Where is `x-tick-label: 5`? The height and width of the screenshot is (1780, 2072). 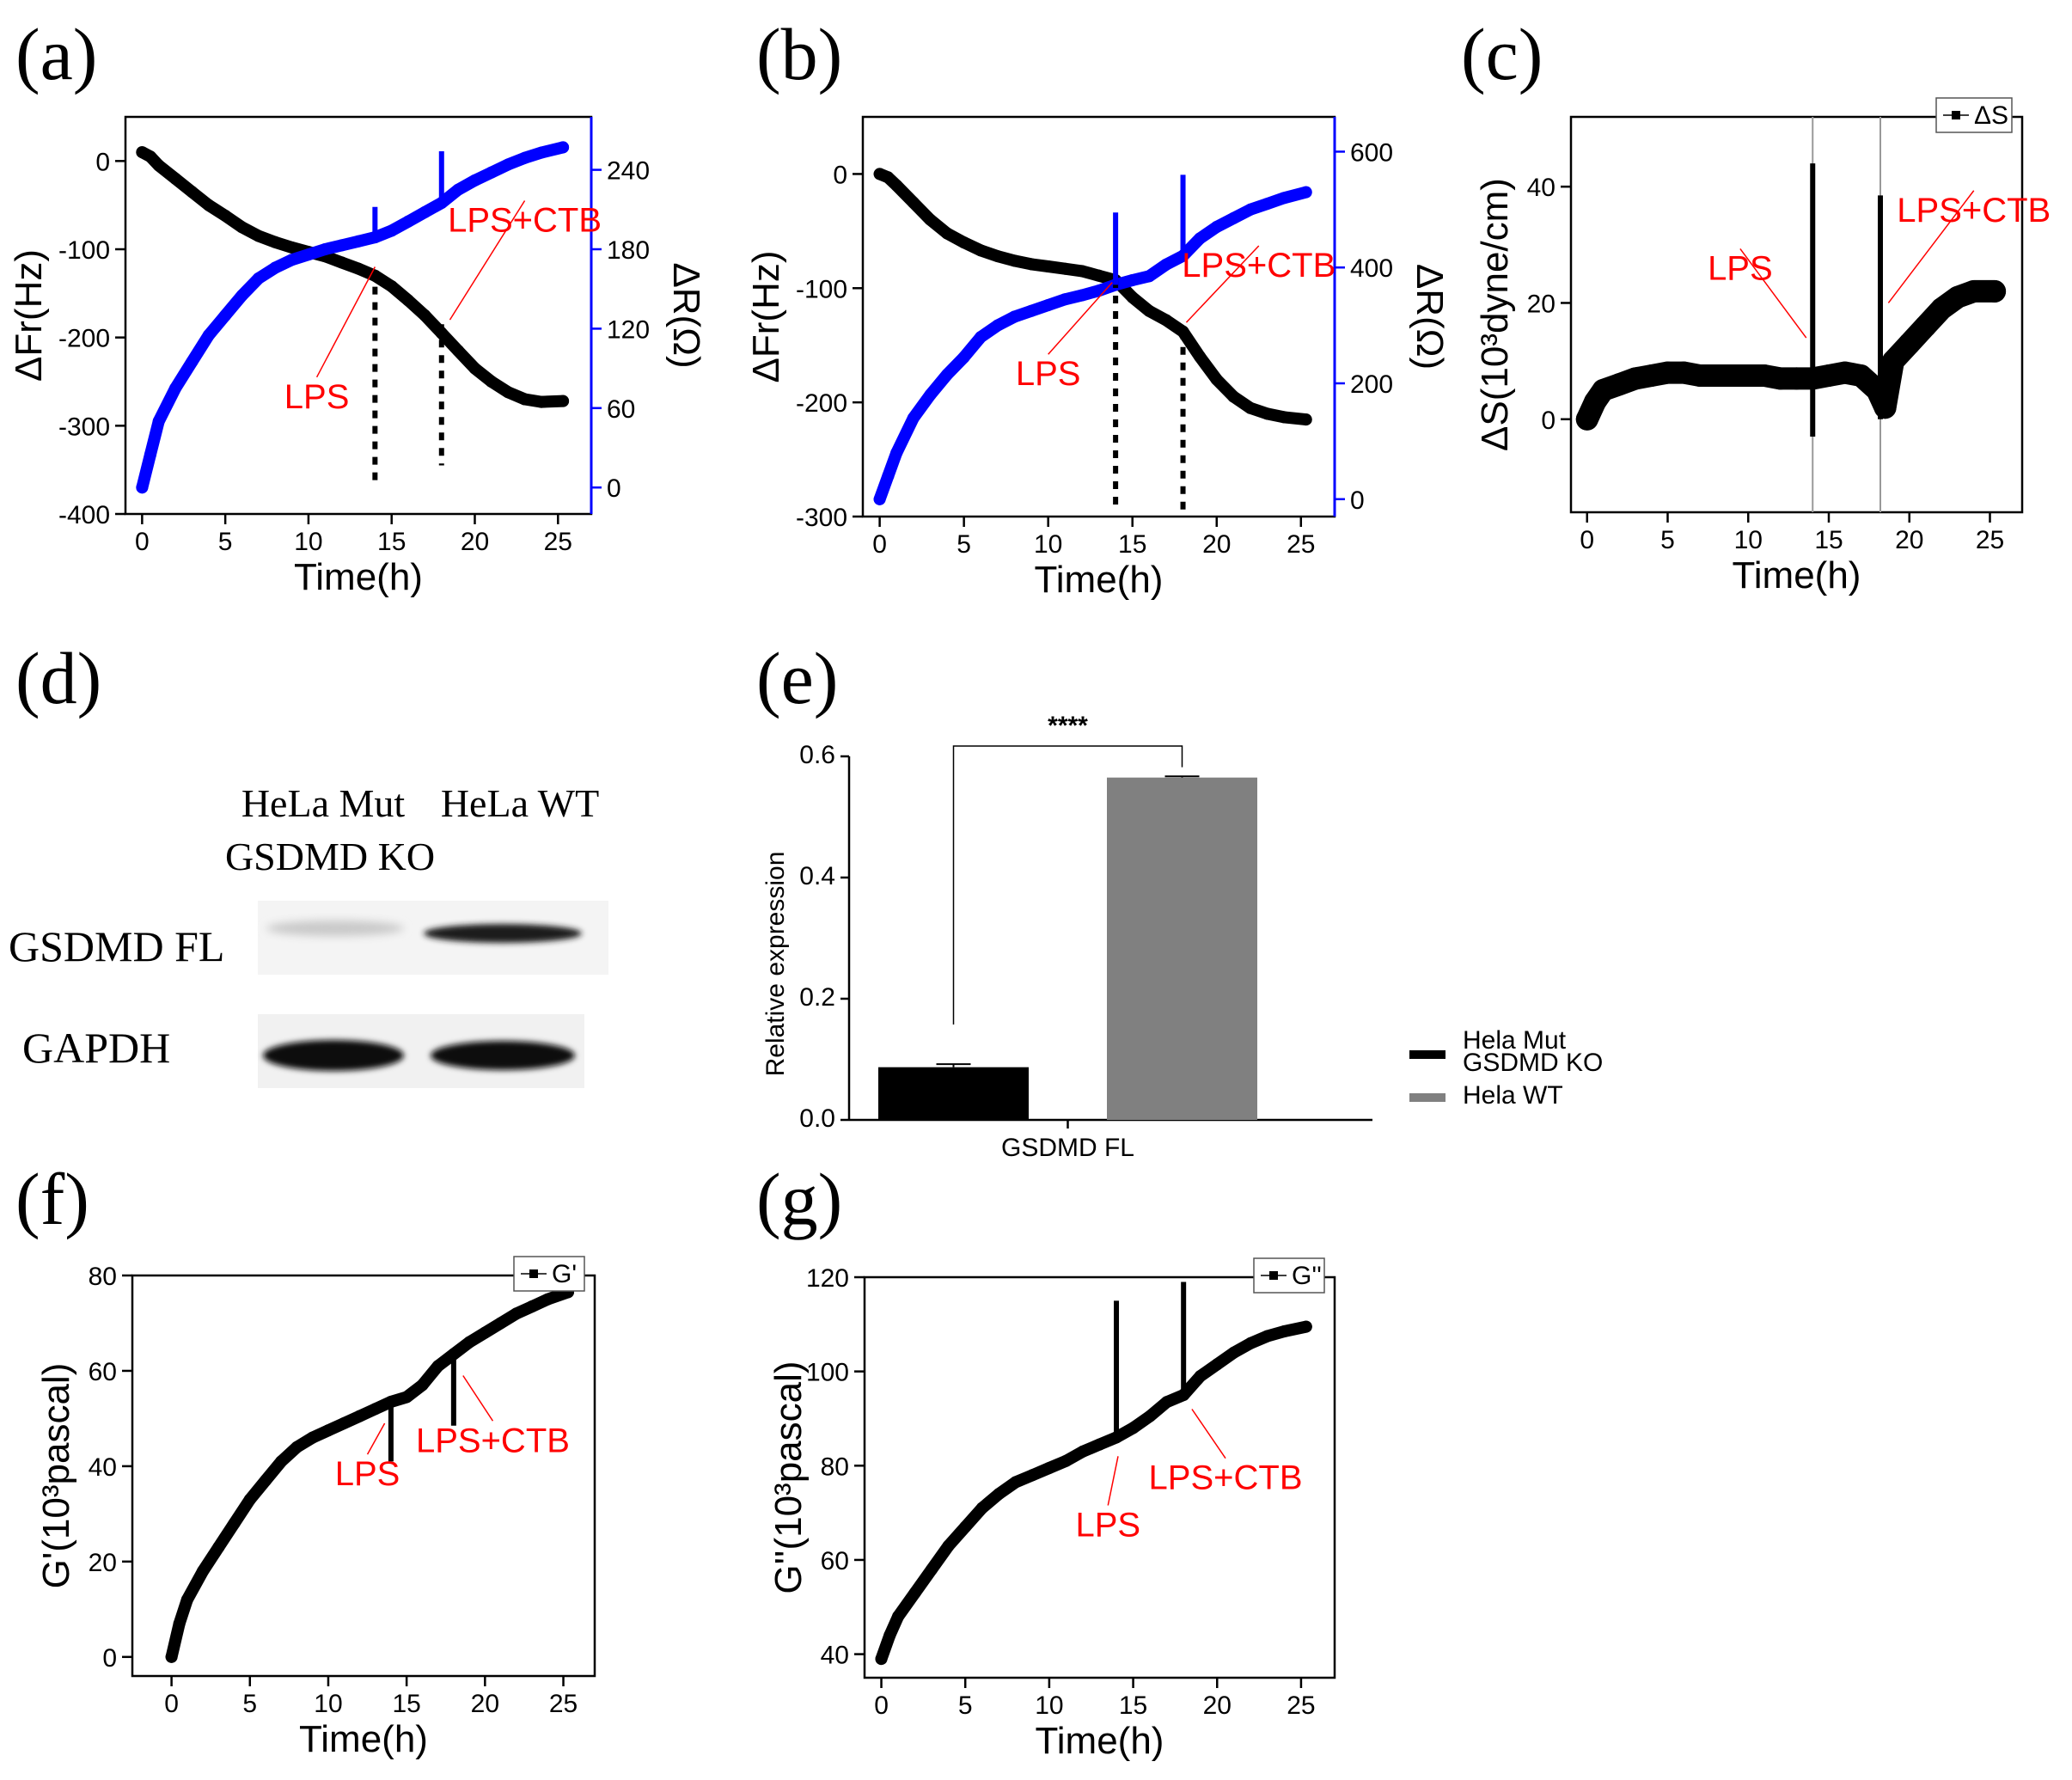 x-tick-label: 5 is located at coordinates (249, 1704).